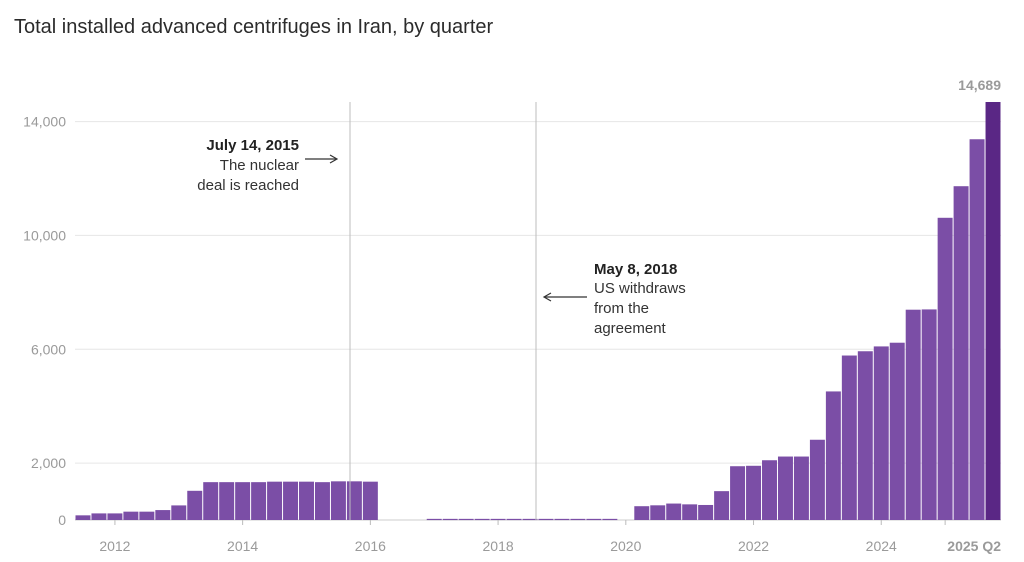 The width and height of the screenshot is (1024, 562). What do you see at coordinates (498, 546) in the screenshot?
I see `x-tick-label: 2018` at bounding box center [498, 546].